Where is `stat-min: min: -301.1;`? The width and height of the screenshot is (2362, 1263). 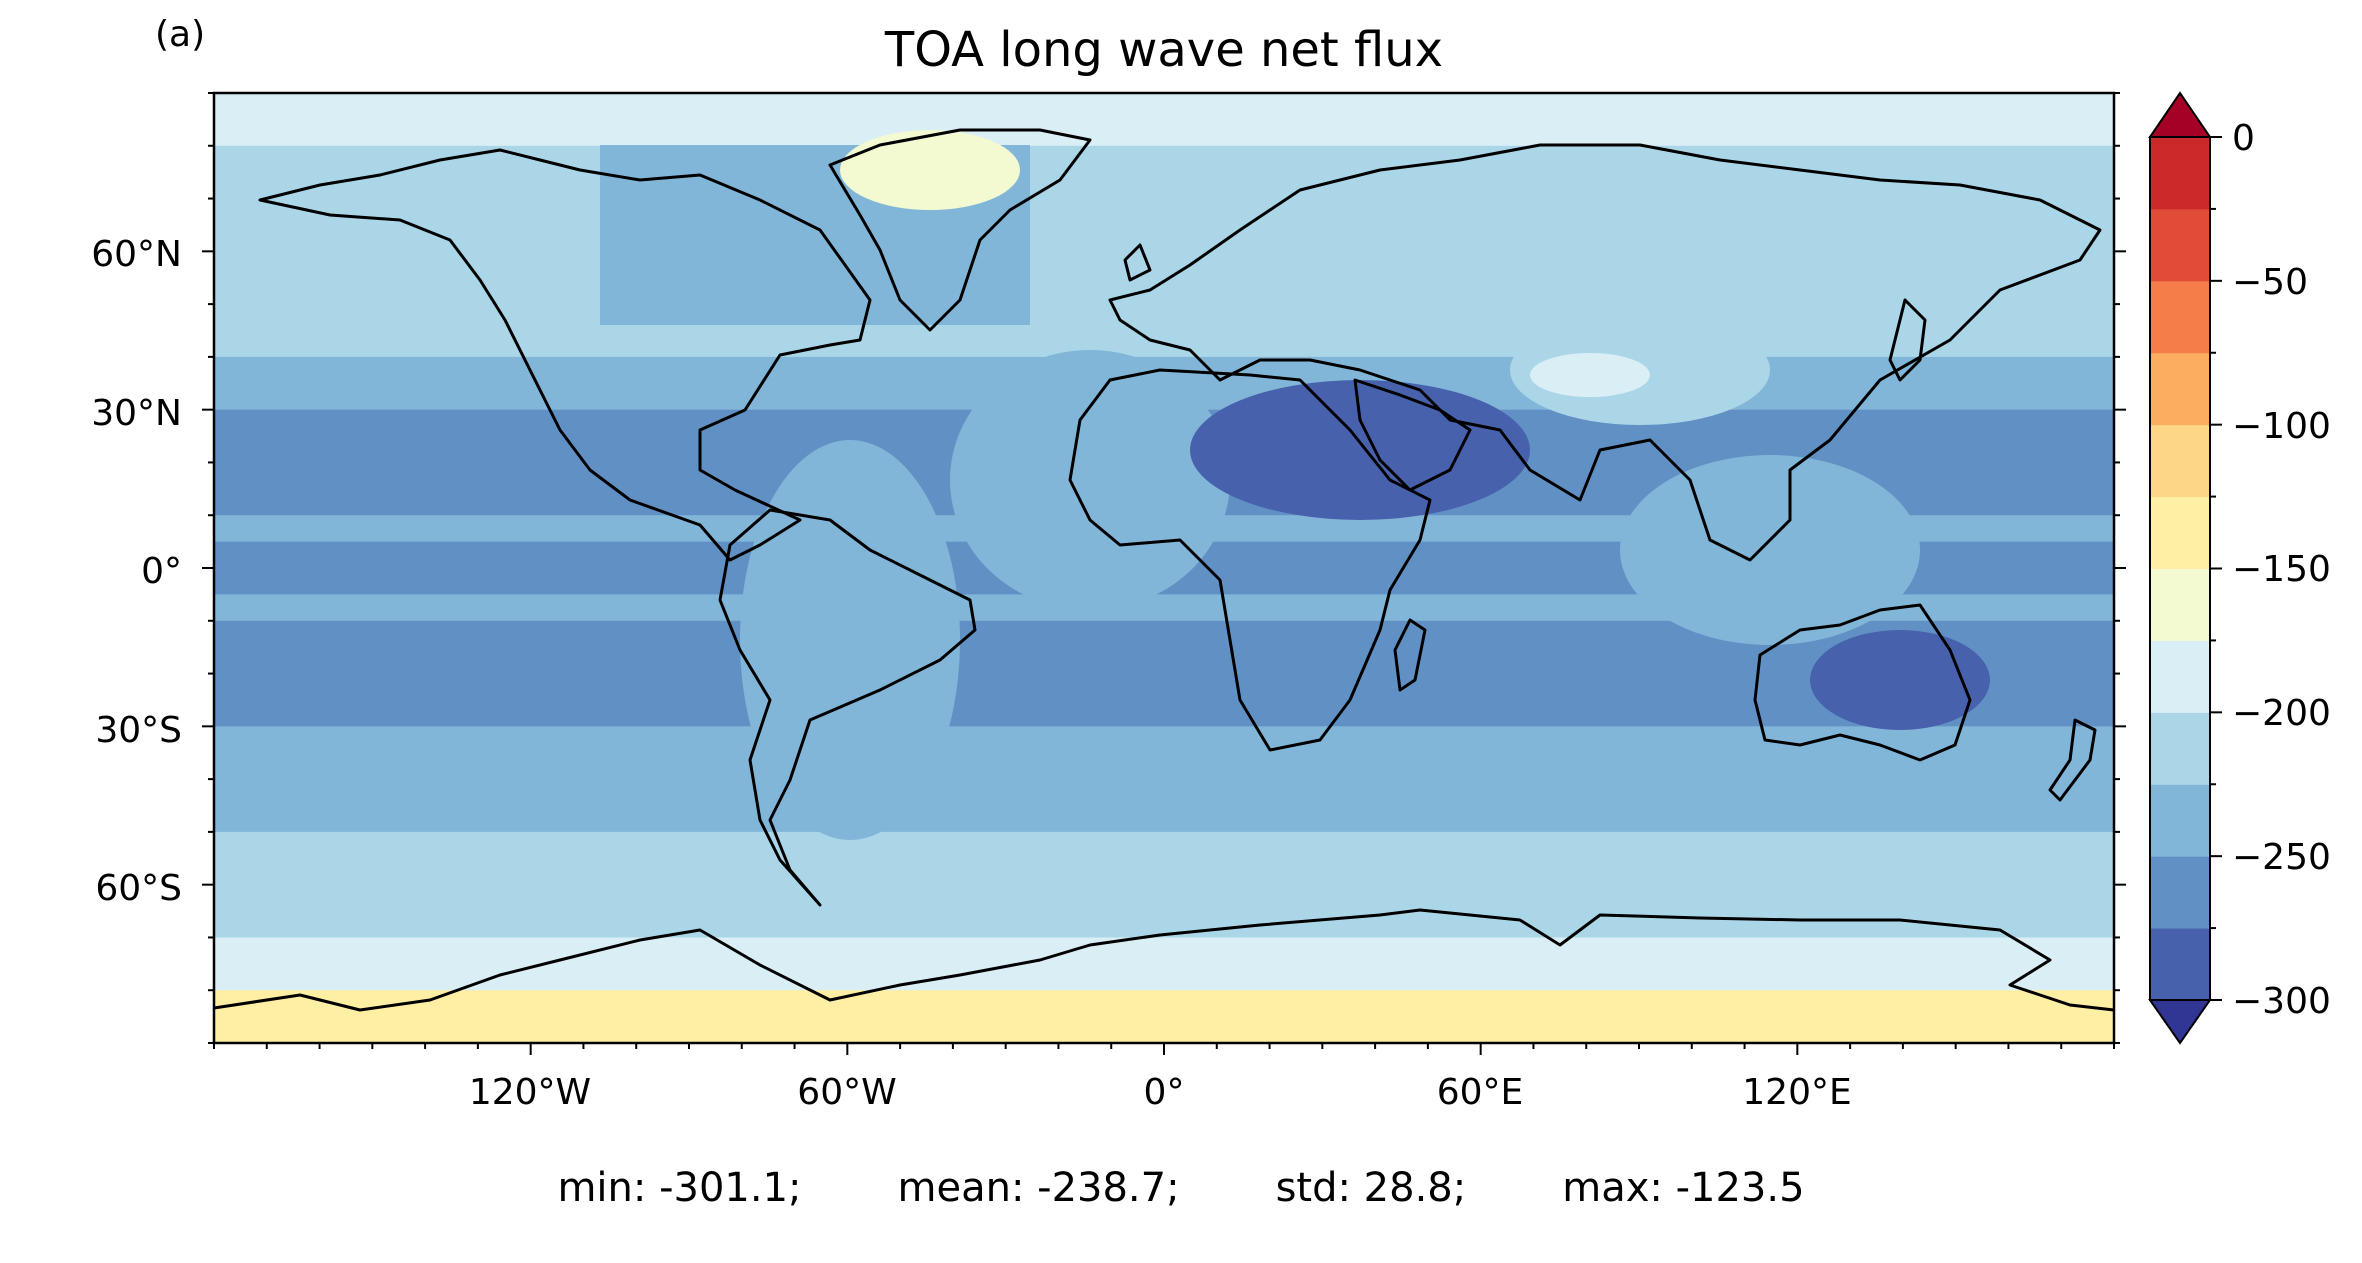
stat-min: min: -301.1; is located at coordinates (679, 1188).